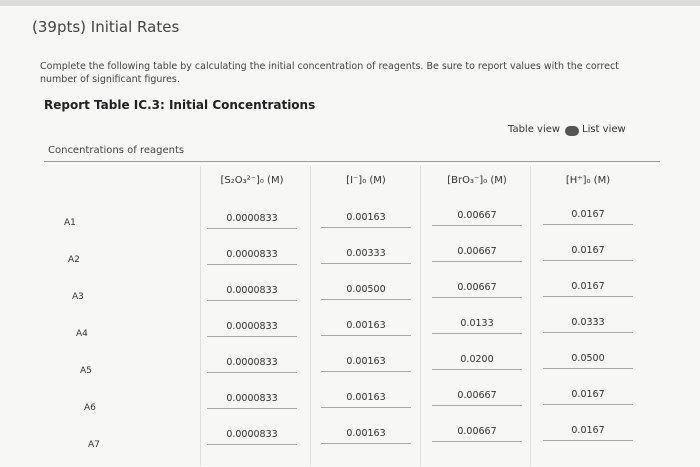  Describe the element at coordinates (588, 358) in the screenshot. I see `cell-value: 0.0500` at that location.